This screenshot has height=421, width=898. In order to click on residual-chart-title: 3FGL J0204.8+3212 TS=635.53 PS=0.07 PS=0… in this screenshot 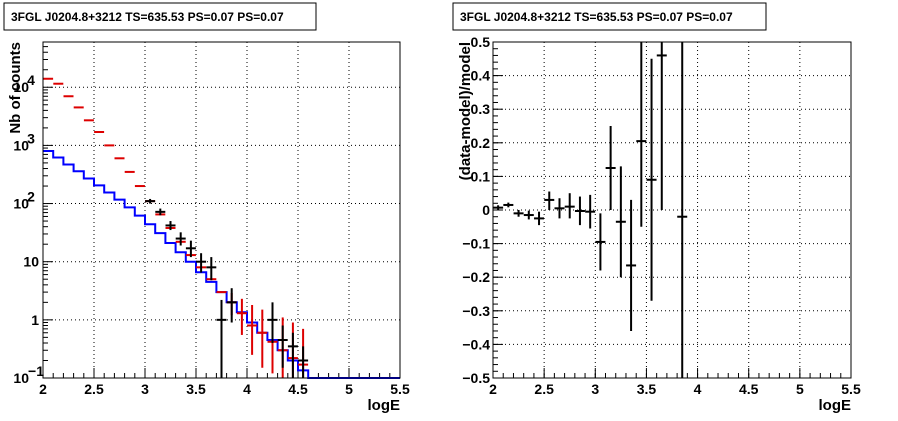, I will do `click(596, 17)`.